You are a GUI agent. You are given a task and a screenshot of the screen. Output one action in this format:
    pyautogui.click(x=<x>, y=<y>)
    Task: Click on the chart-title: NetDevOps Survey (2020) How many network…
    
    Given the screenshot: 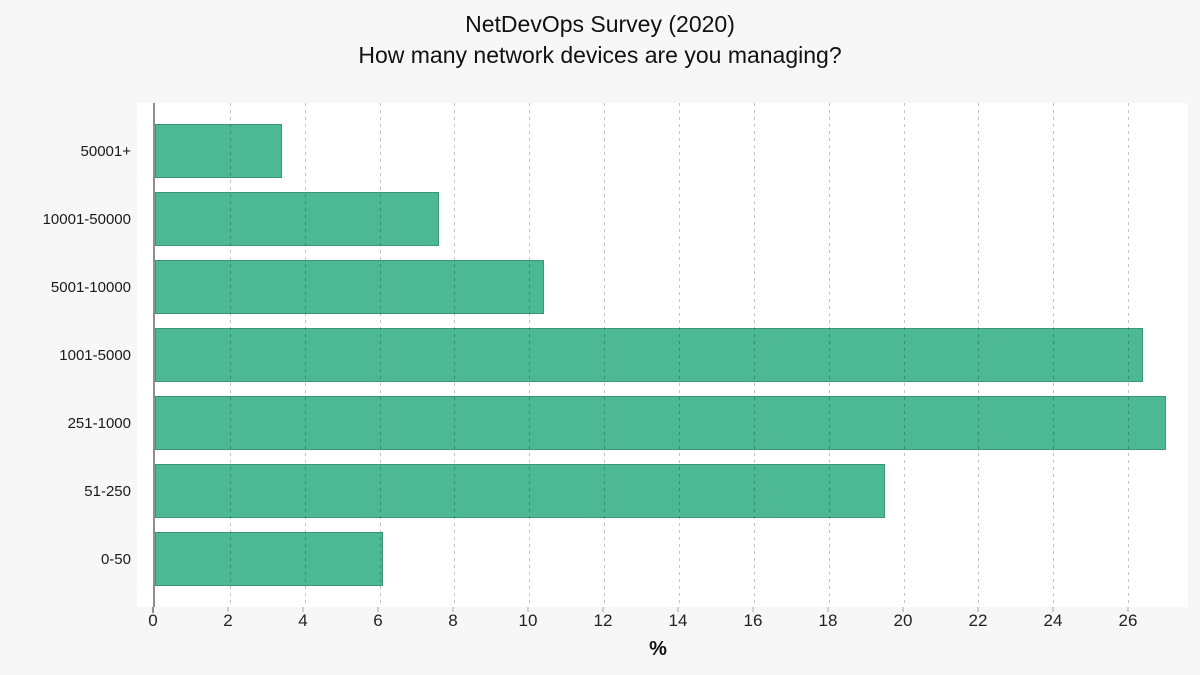 What is the action you would take?
    pyautogui.click(x=600, y=40)
    